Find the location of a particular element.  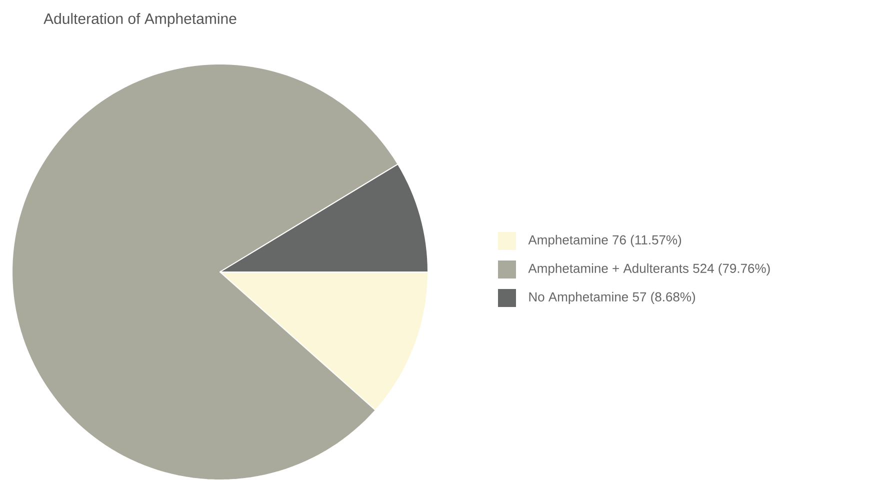

data-label: 524 (79.76%) is located at coordinates (731, 269).